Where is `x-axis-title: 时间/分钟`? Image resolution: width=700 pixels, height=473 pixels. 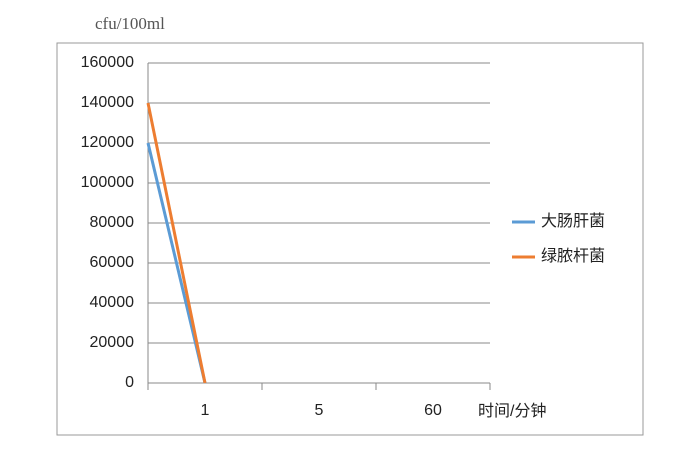 x-axis-title: 时间/分钟 is located at coordinates (512, 411).